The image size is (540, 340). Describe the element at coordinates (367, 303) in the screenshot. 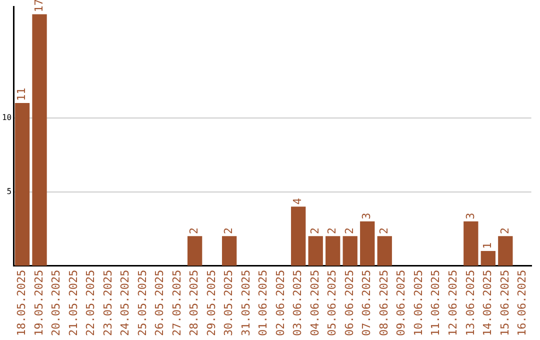

I see `x-tick-label: 07.06.2025` at that location.